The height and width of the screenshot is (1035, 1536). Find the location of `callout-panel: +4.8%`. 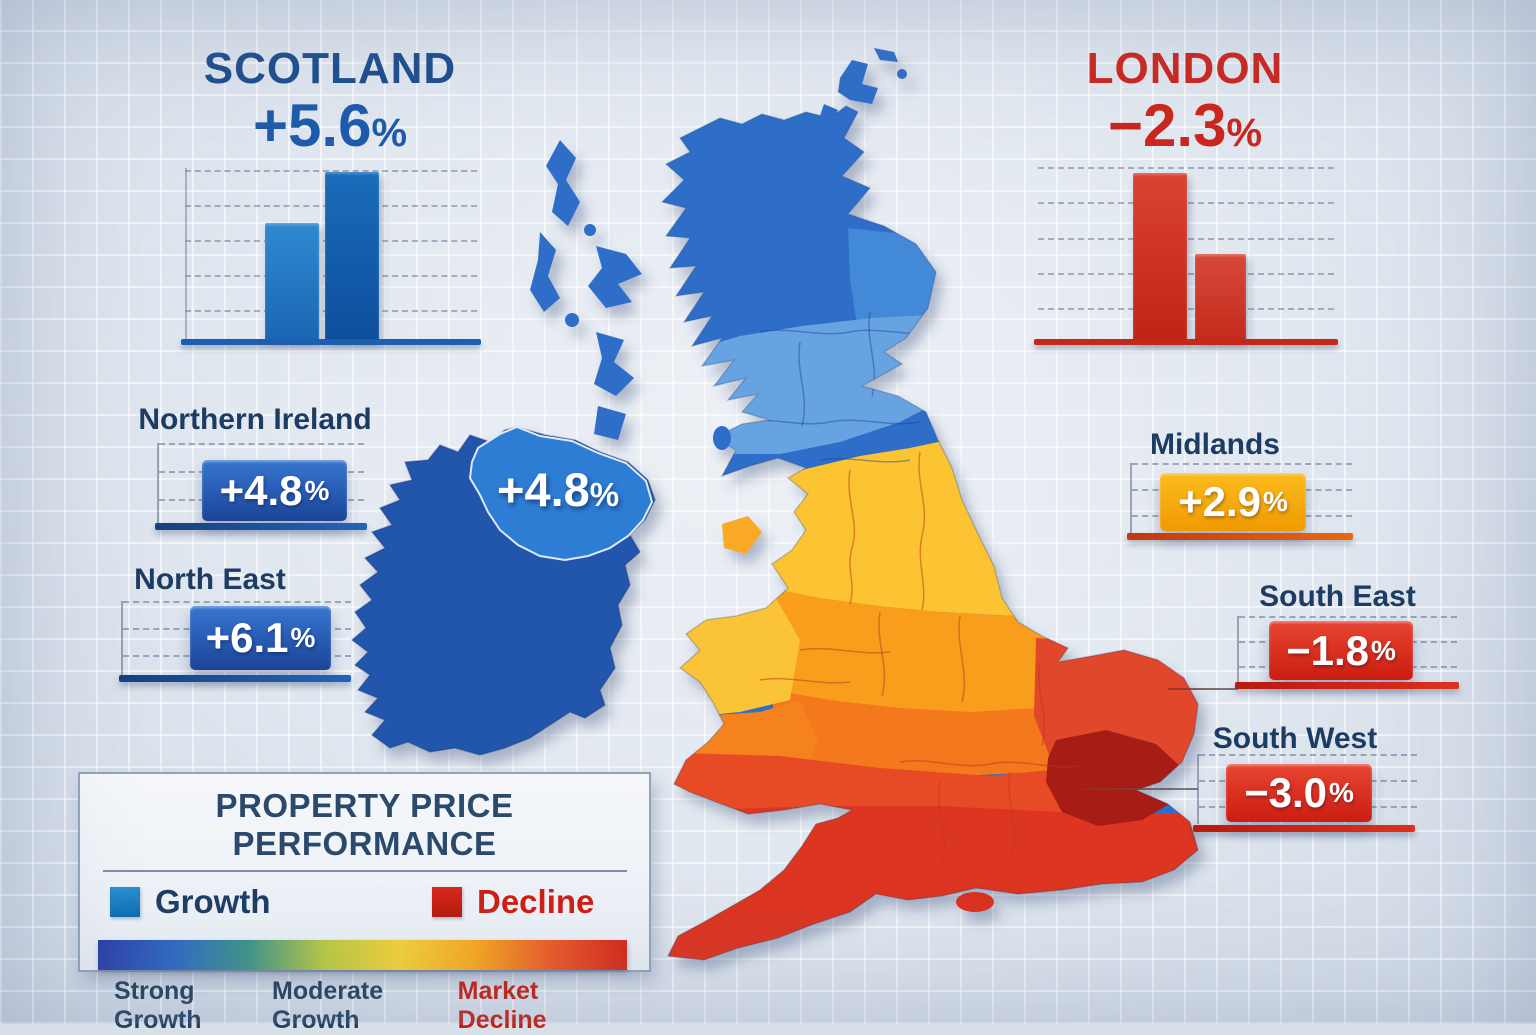

callout-panel: +4.8% is located at coordinates (260, 483).